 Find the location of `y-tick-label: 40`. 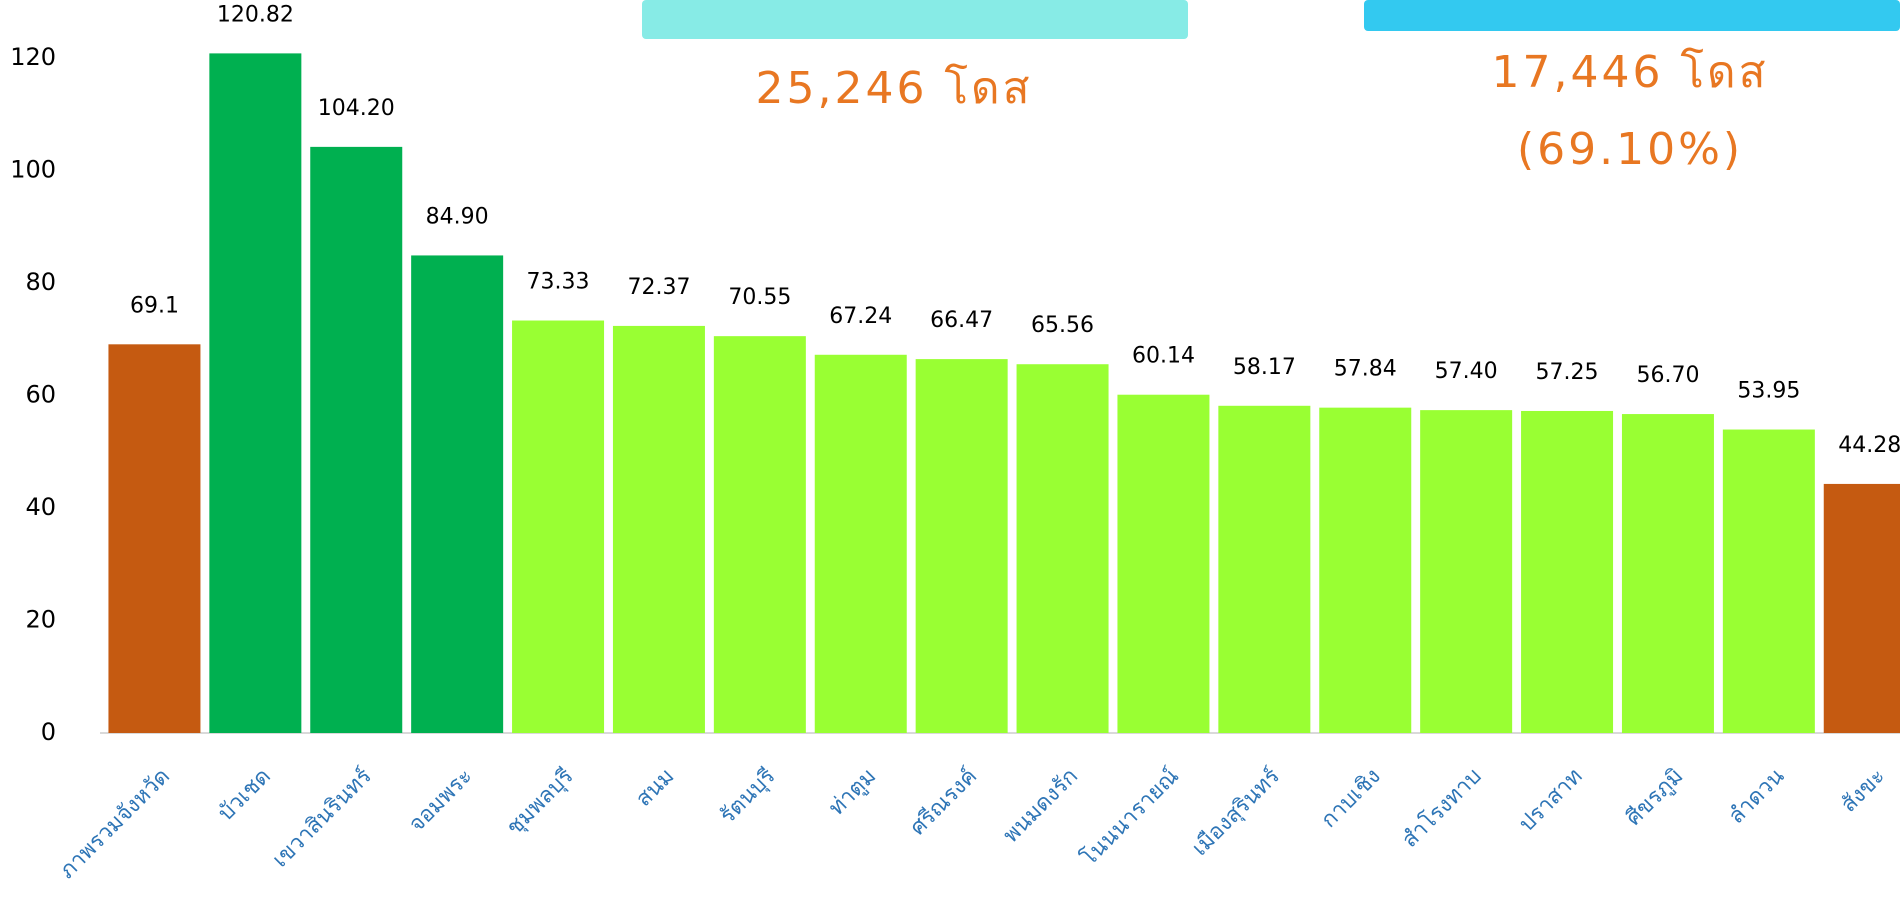

y-tick-label: 40 is located at coordinates (40, 507).